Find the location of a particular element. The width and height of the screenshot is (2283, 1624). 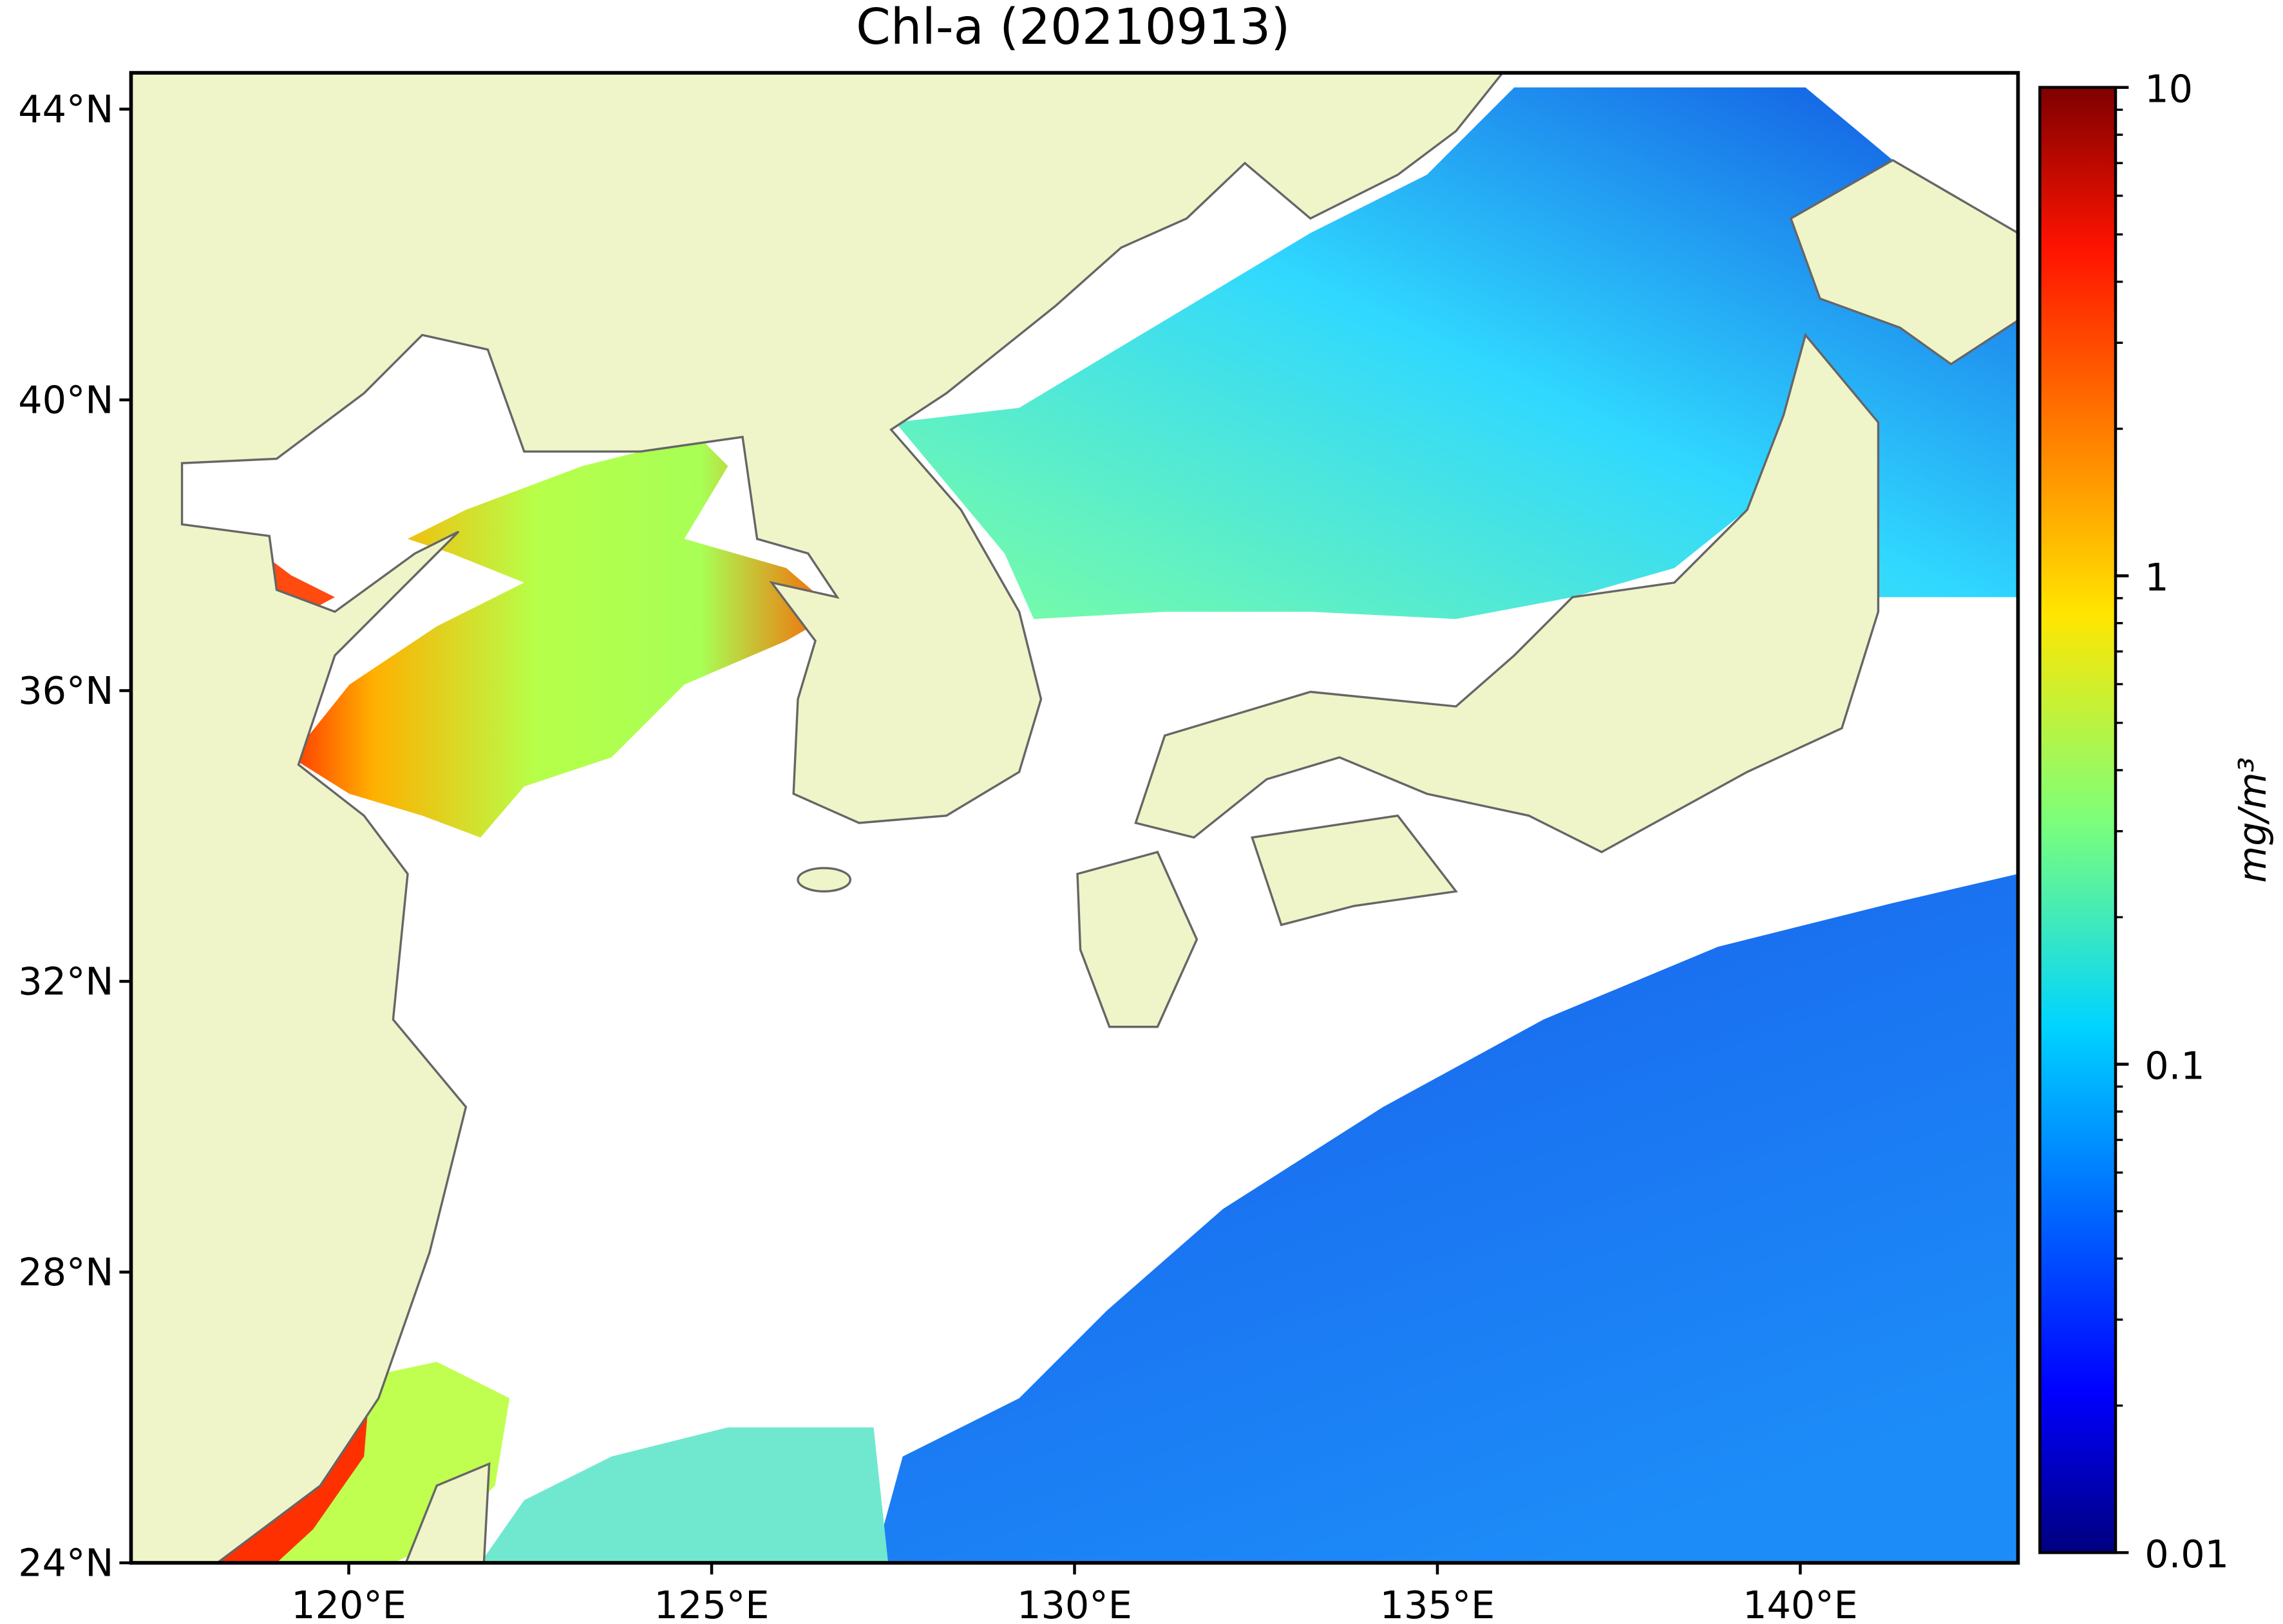

x-tick-label: 120°E is located at coordinates (348, 1603).